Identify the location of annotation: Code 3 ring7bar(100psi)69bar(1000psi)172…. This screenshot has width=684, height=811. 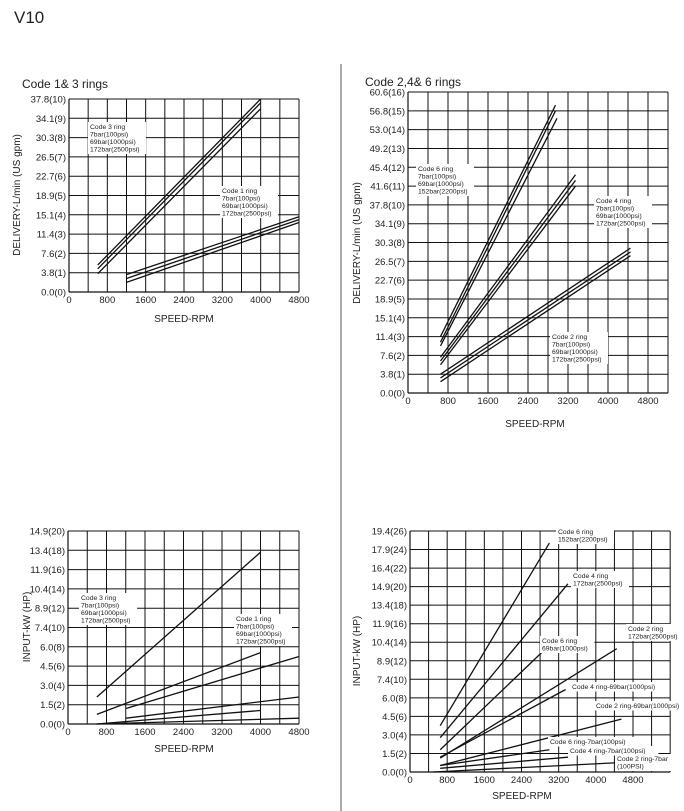
(117, 138).